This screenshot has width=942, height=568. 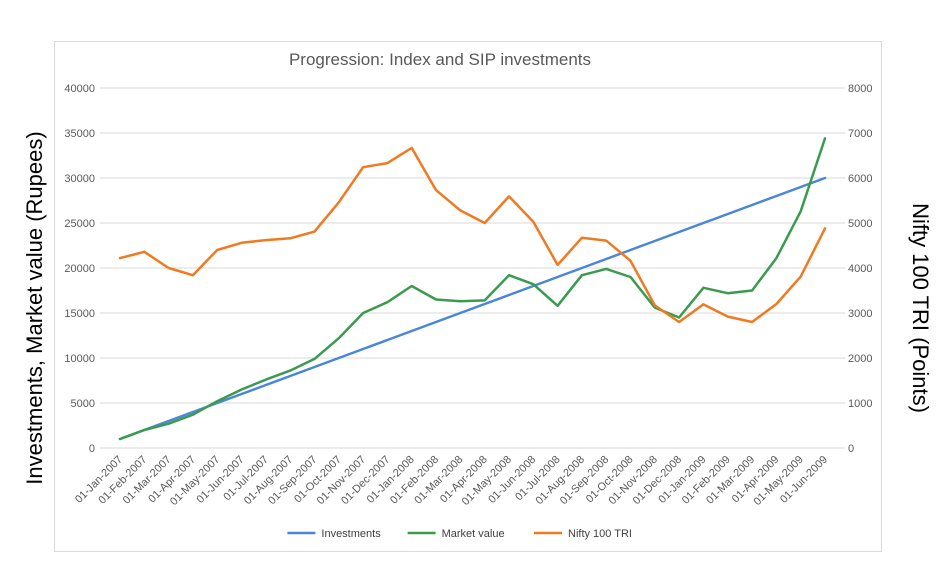 What do you see at coordinates (92, 449) in the screenshot?
I see `y-tick-label: 0` at bounding box center [92, 449].